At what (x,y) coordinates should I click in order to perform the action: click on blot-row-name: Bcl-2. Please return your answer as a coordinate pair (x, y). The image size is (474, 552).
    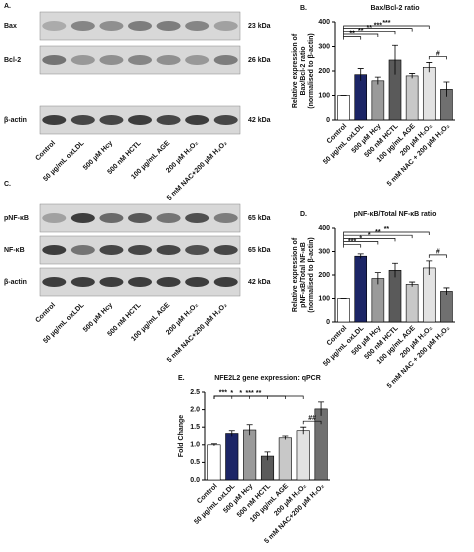
    Looking at the image, I should click on (12, 60).